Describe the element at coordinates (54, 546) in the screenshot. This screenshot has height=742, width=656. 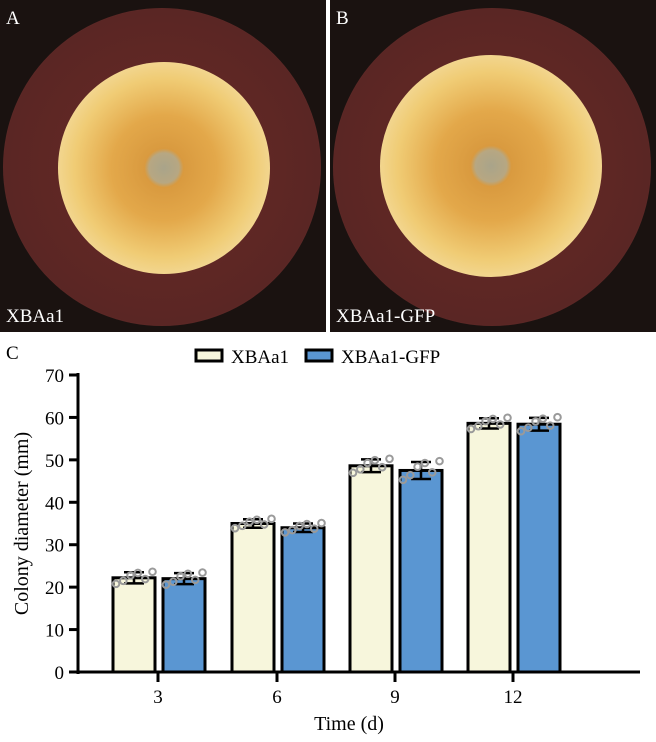
I see `y-tick-label: 30` at that location.